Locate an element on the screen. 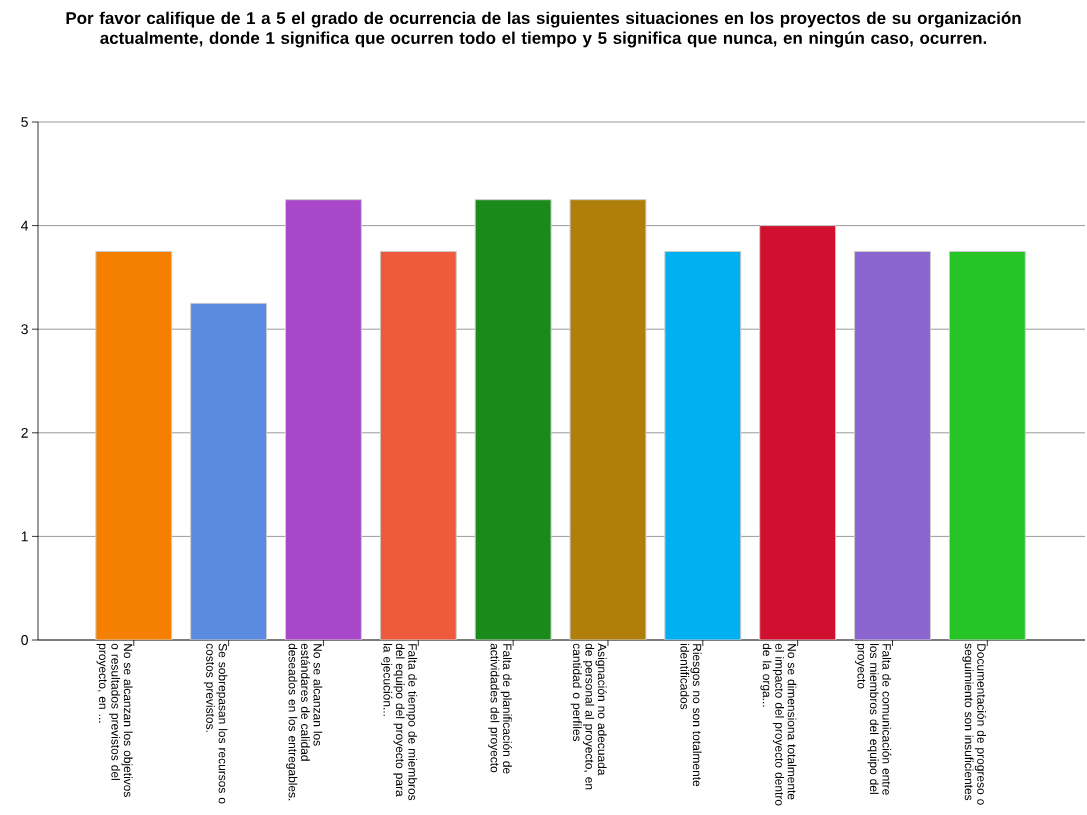 This screenshot has width=1087, height=815. x-tick-label: Falta de comunicación entre los miembros del equipo del proyecto is located at coordinates (873, 719).